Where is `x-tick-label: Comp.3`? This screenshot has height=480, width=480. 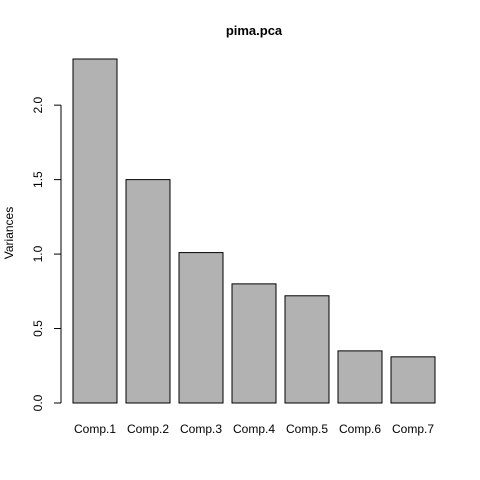 x-tick-label: Comp.3 is located at coordinates (201, 429).